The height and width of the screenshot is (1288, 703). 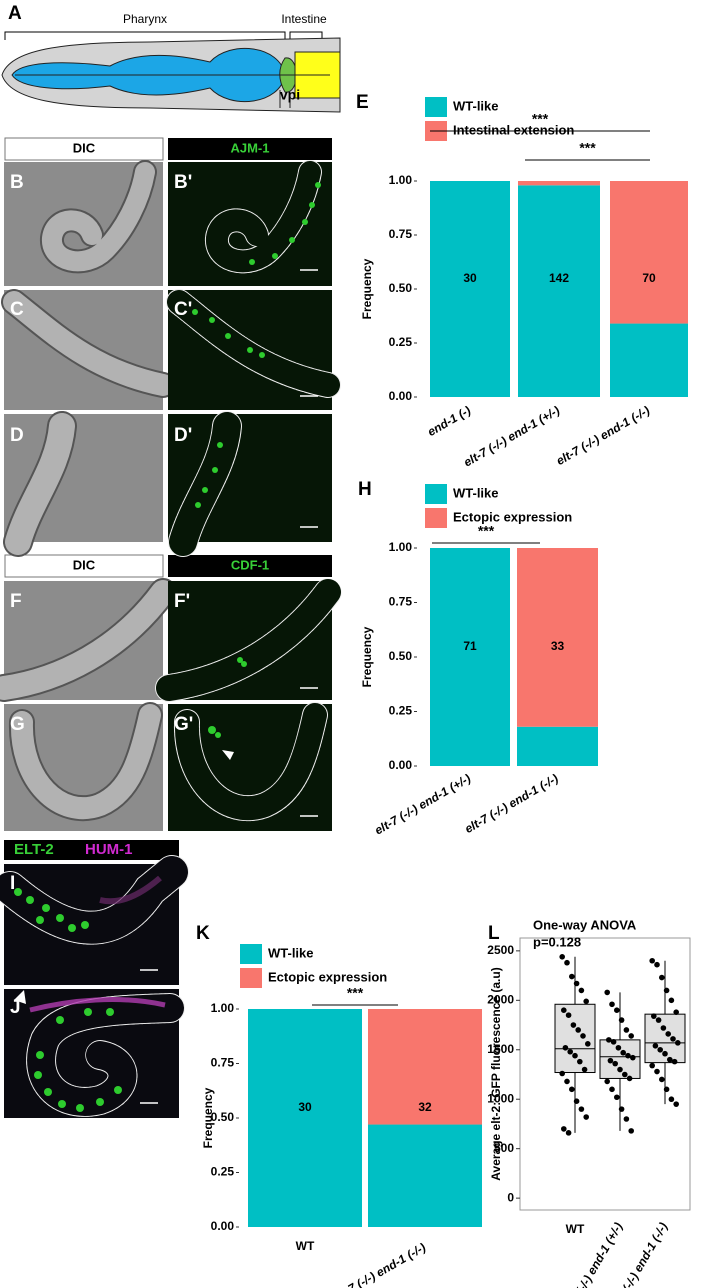 I want to click on header-box, so click(x=84, y=149).